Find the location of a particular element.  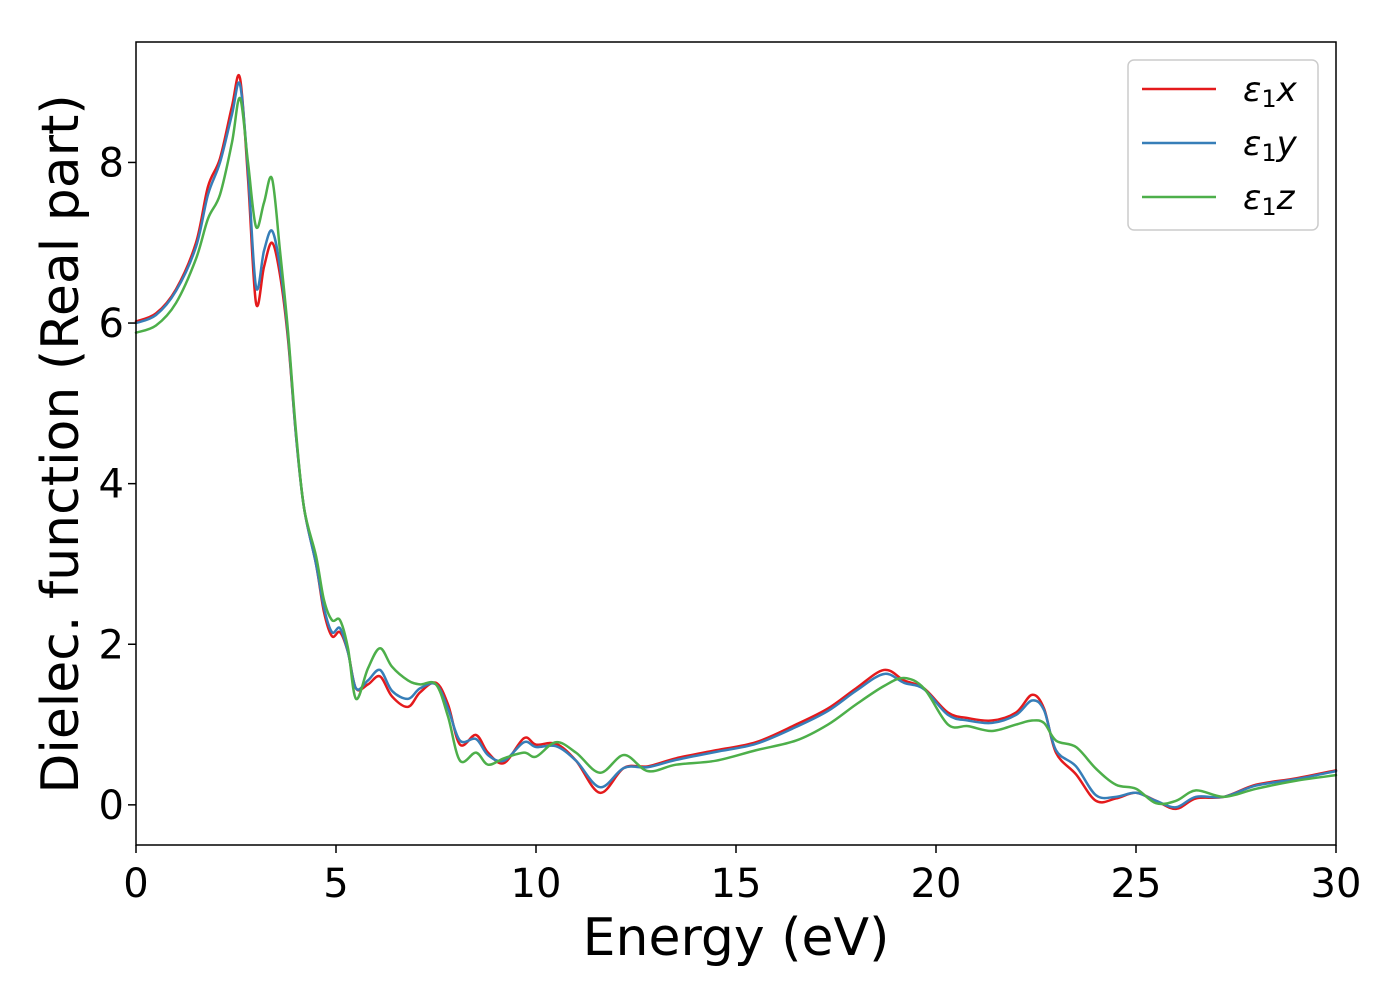

legend-box is located at coordinates (1223, 145).